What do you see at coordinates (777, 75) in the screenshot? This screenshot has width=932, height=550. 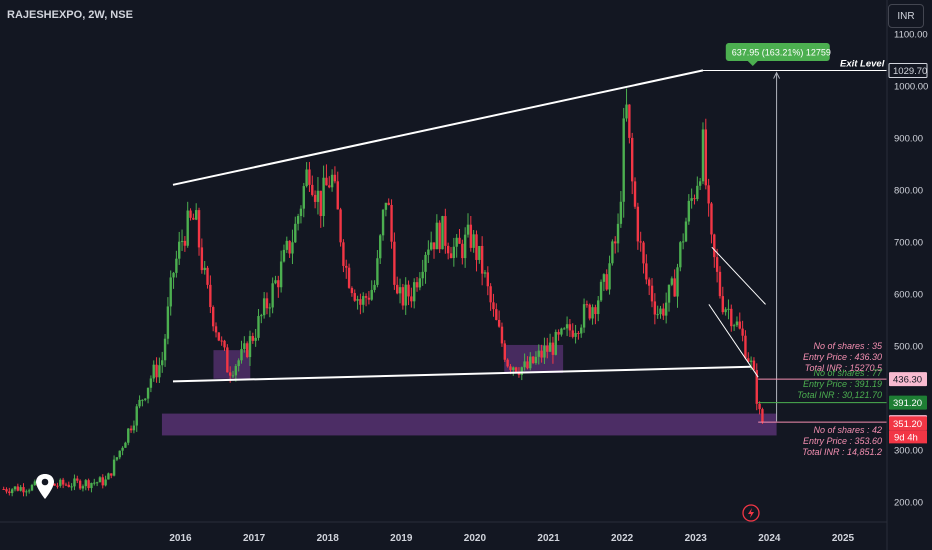 I see `measure-arrow-head` at bounding box center [777, 75].